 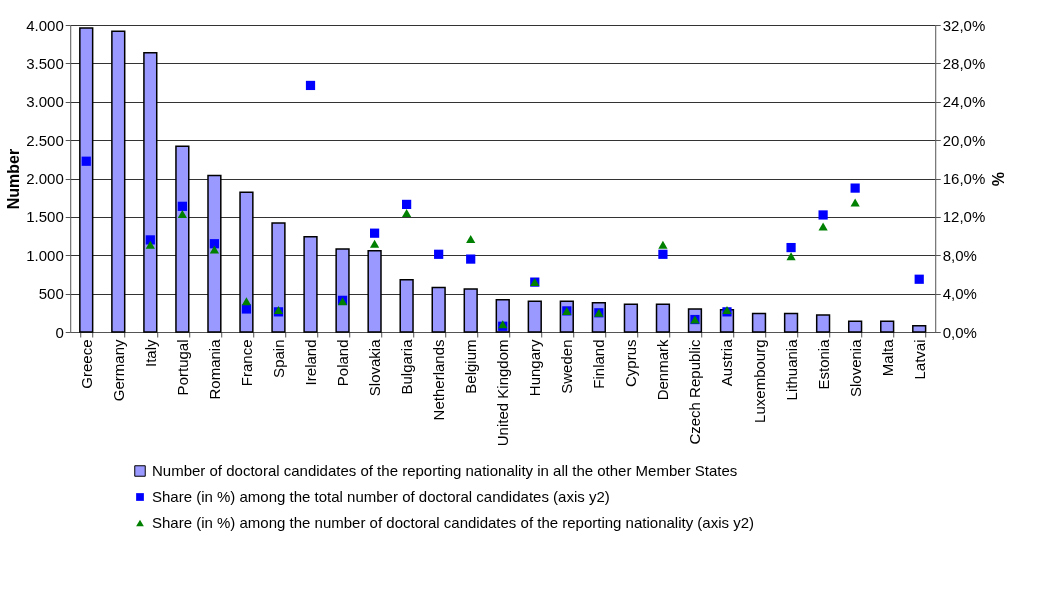 What do you see at coordinates (381, 496) in the screenshot?
I see `legend-label: Share (in %) among the total number of doctoral candidates (axis y2)` at bounding box center [381, 496].